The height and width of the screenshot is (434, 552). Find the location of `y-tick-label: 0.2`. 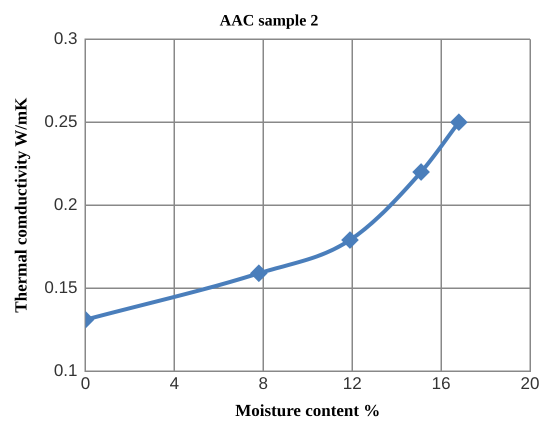

y-tick-label: 0.2 is located at coordinates (66, 204).